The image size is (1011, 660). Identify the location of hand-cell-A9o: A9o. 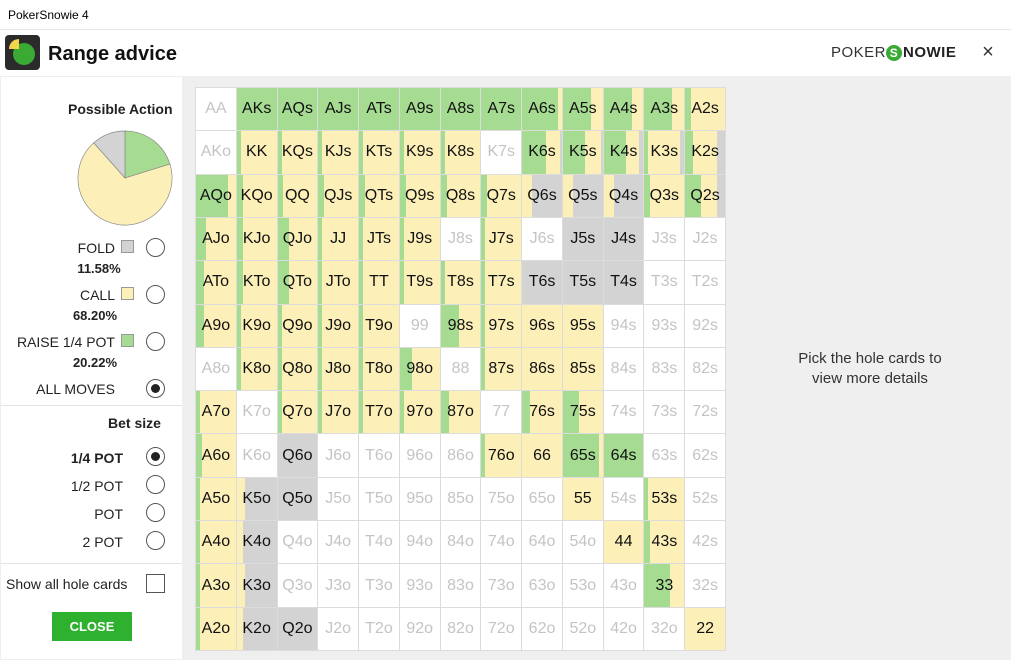
(216, 325).